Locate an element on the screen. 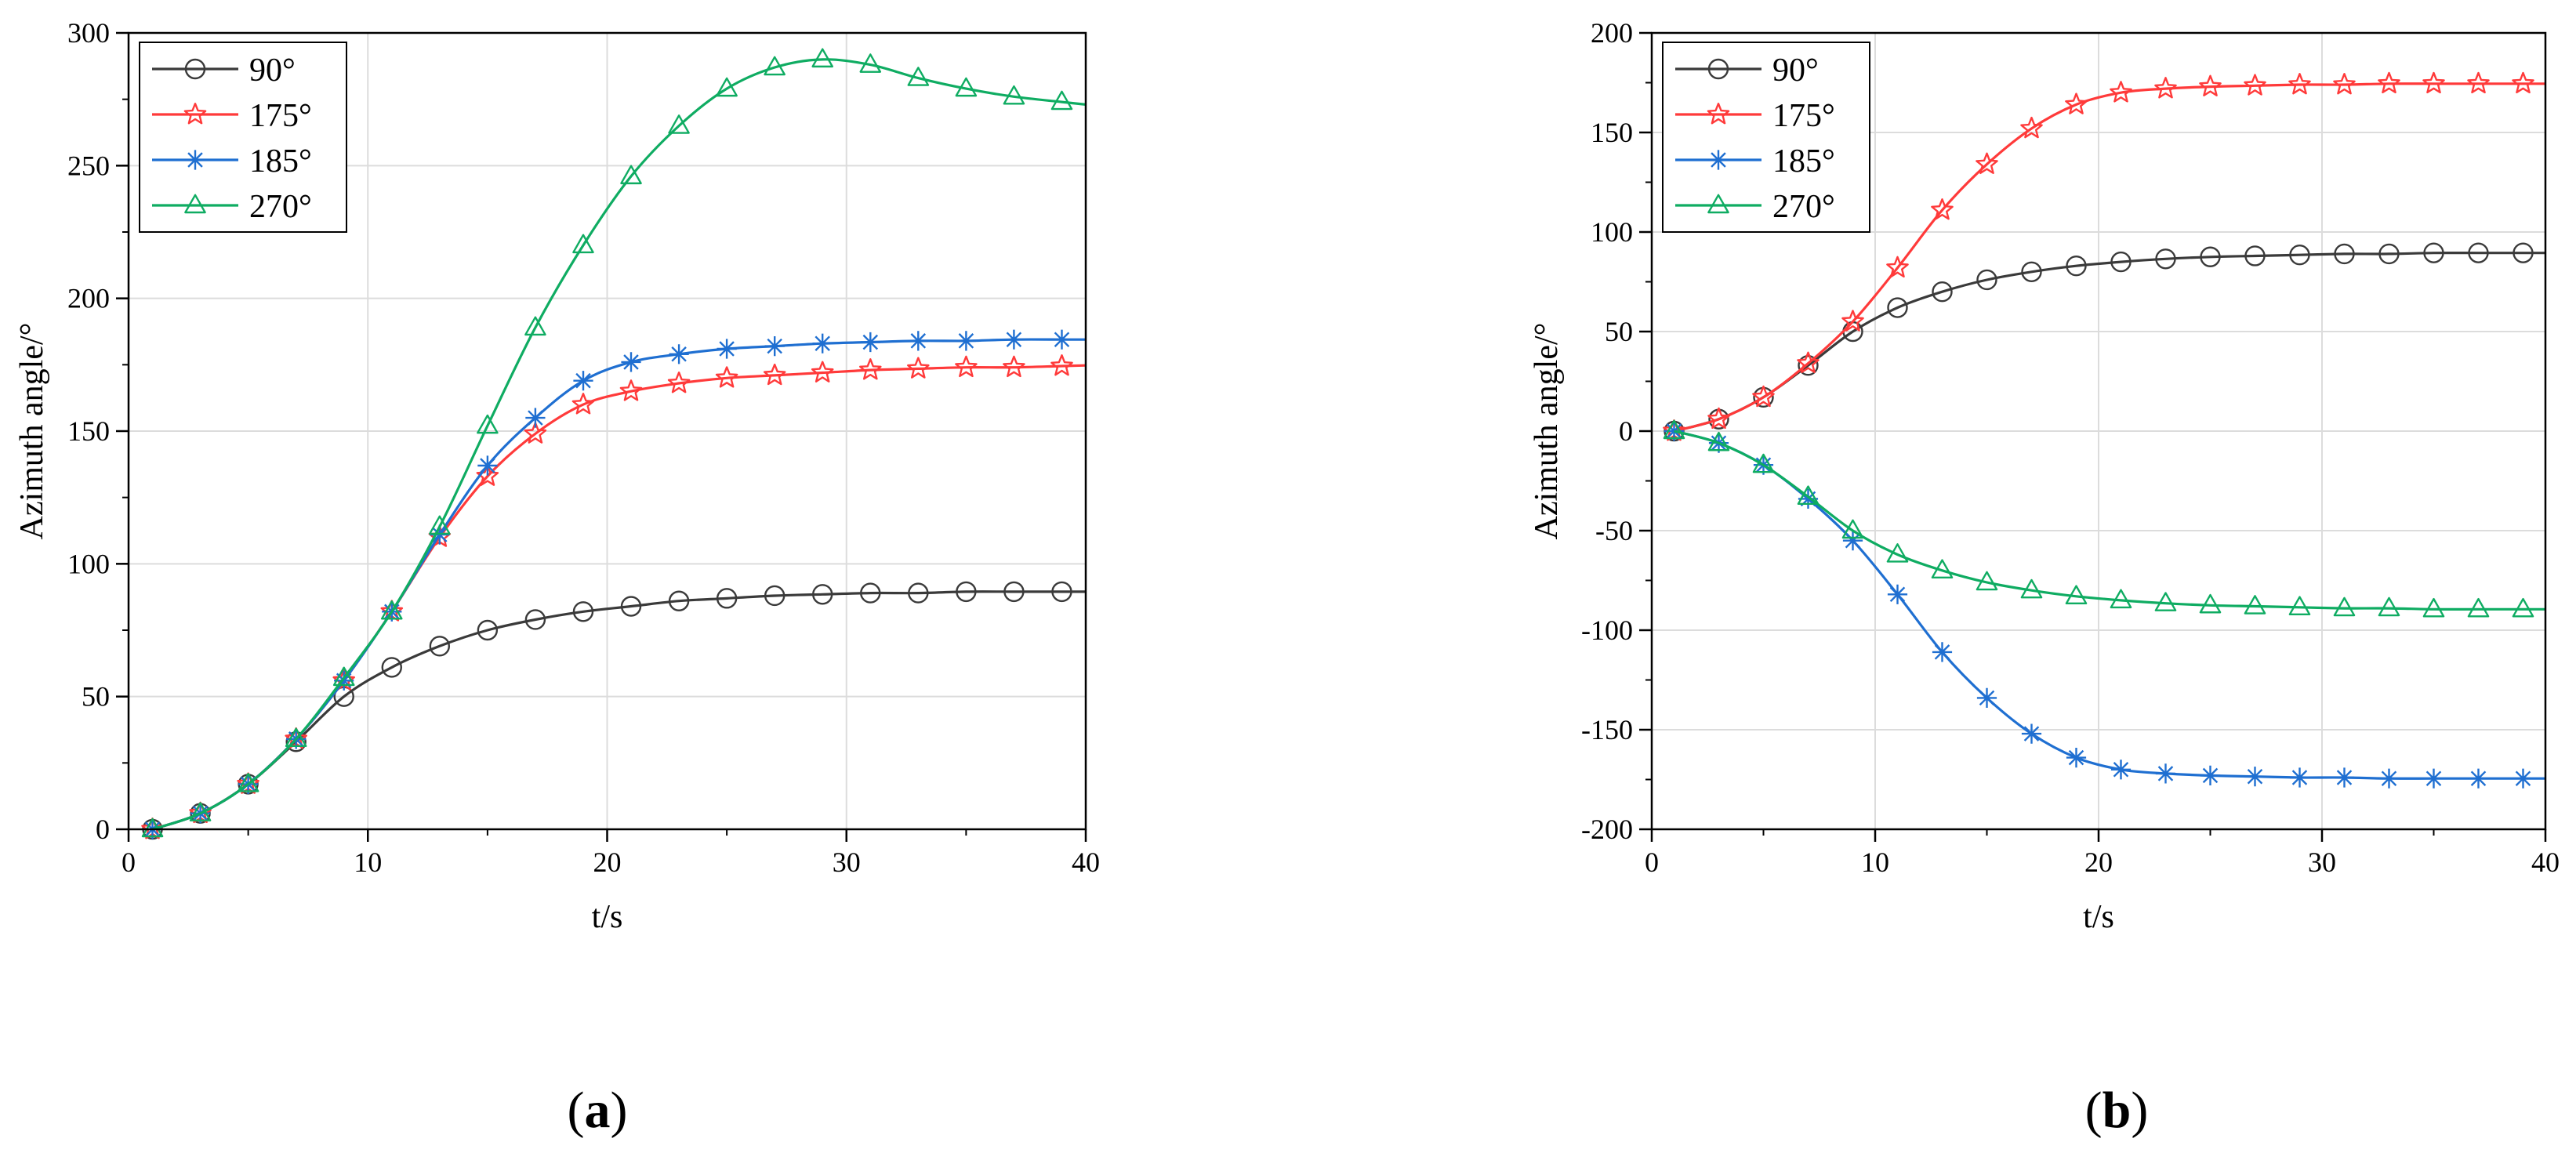 This screenshot has width=2576, height=1153. legend-label: 90° is located at coordinates (273, 71).